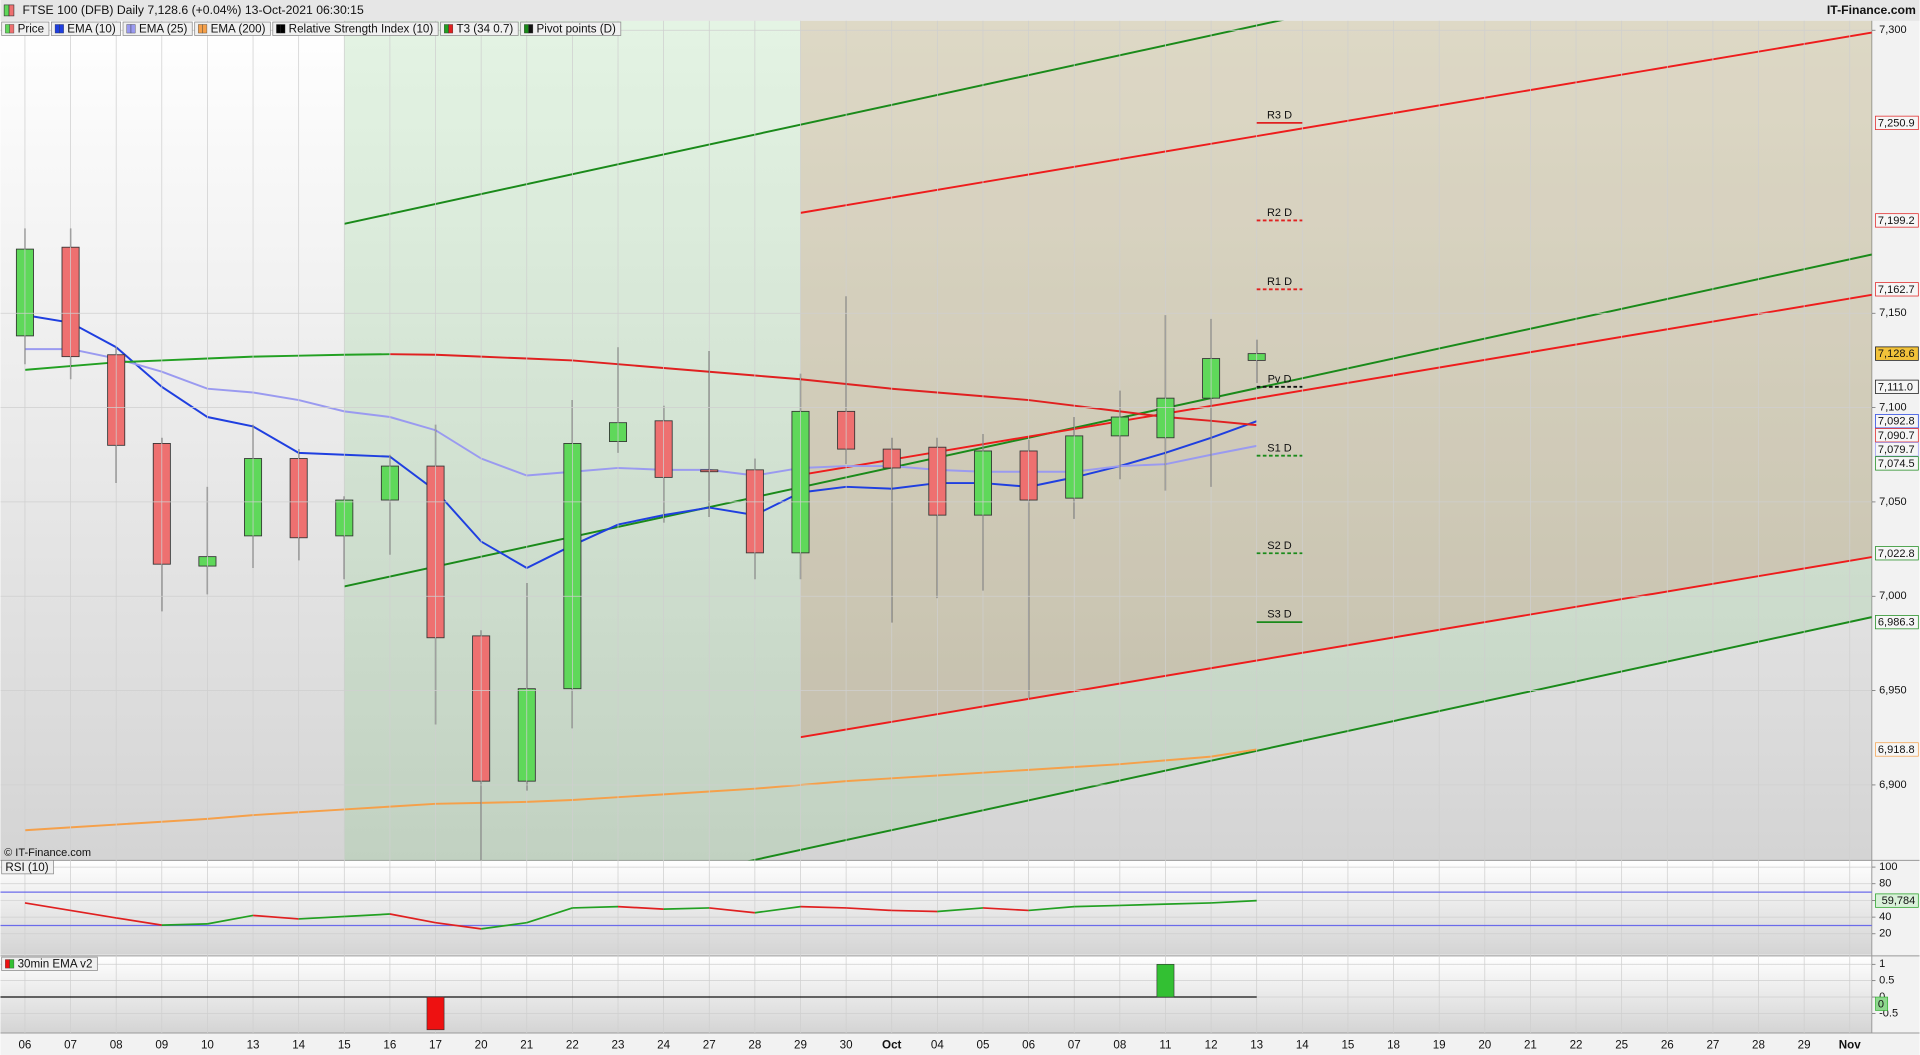  What do you see at coordinates (1893, 502) in the screenshot?
I see `y-tick-label: 7,050` at bounding box center [1893, 502].